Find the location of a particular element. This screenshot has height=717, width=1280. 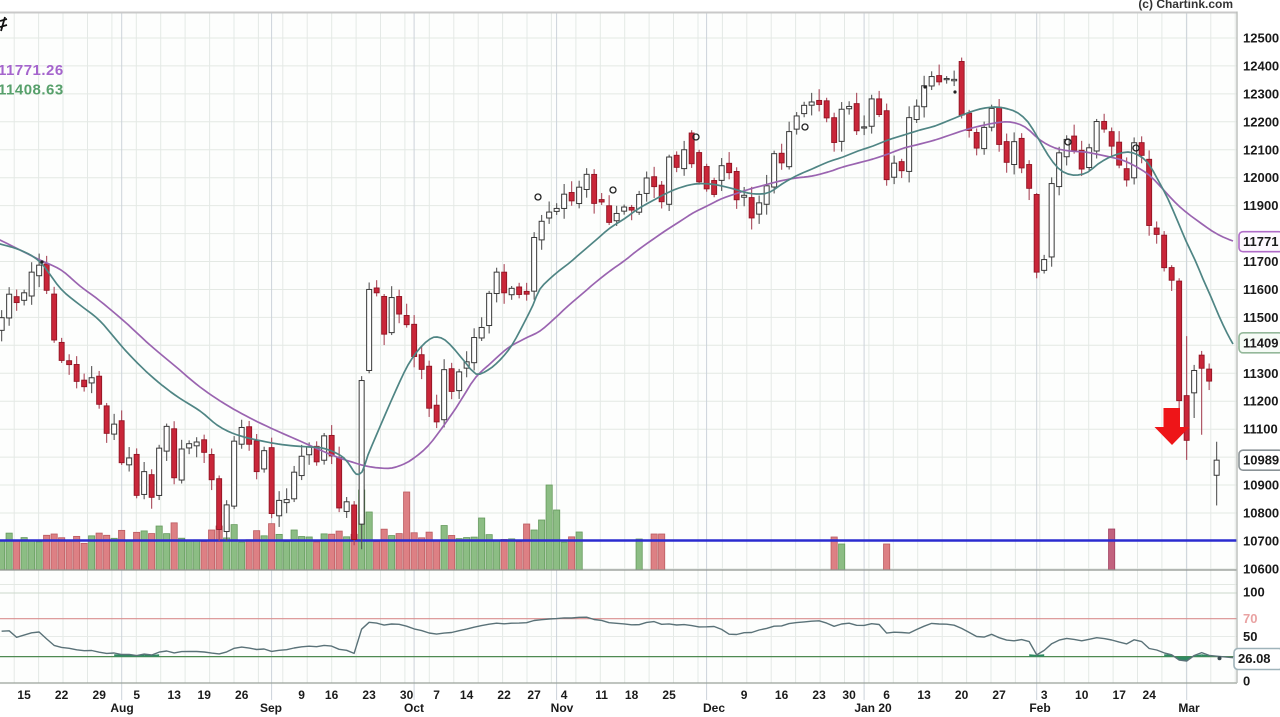

svg-text: 11900 is located at coordinates (1260, 205).